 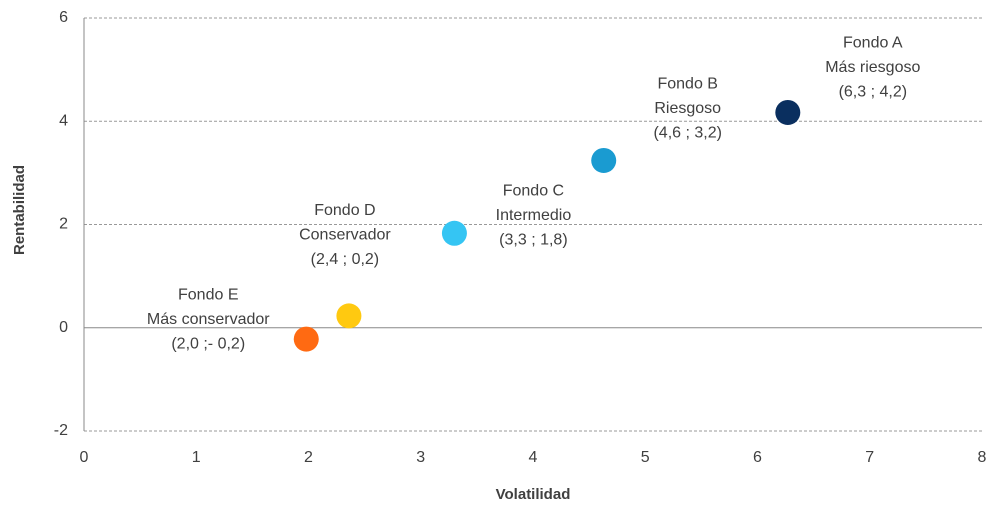 What do you see at coordinates (687, 84) in the screenshot?
I see `point-name: Fondo B` at bounding box center [687, 84].